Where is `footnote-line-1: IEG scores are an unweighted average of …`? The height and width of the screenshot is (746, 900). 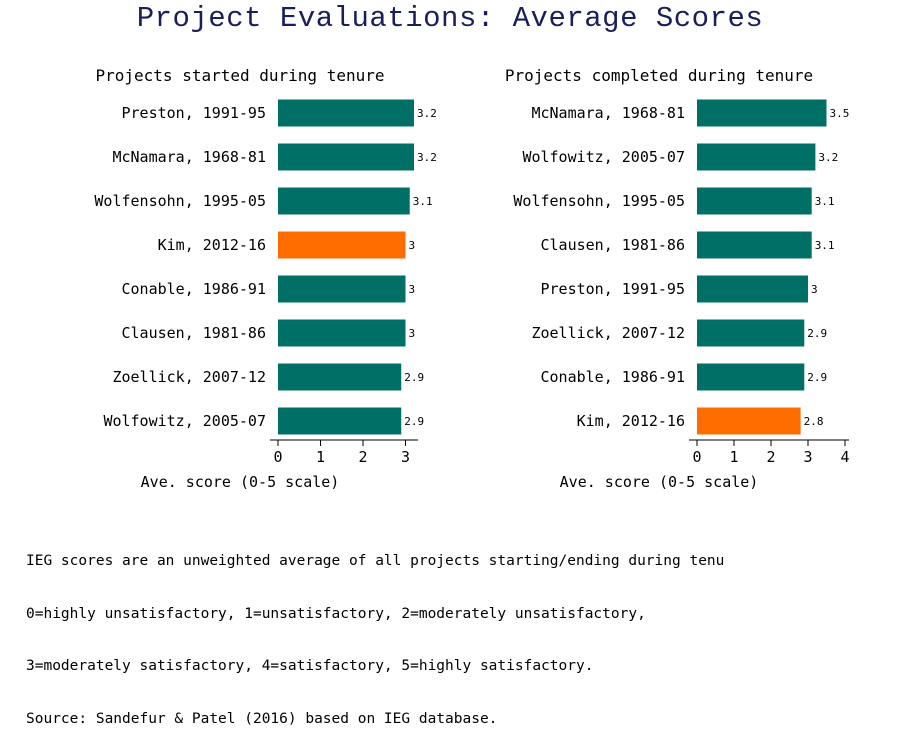 footnote-line-1: IEG scores are an unweighted average of … is located at coordinates (375, 561).